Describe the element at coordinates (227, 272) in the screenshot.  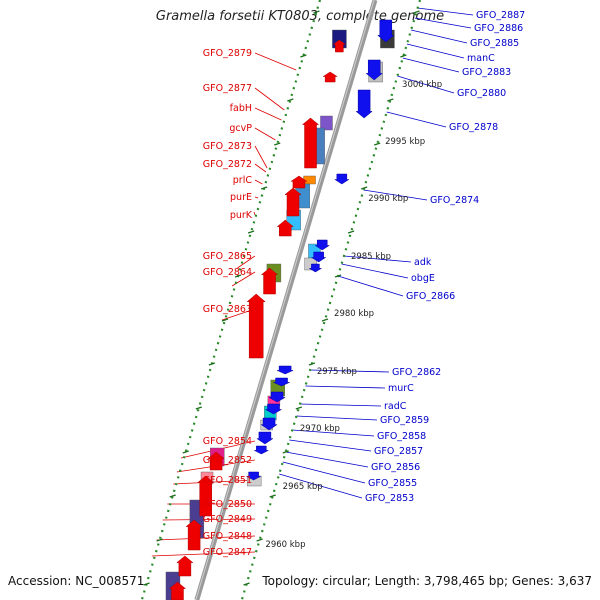
I see `left-gene-label: GFO_2864` at that location.